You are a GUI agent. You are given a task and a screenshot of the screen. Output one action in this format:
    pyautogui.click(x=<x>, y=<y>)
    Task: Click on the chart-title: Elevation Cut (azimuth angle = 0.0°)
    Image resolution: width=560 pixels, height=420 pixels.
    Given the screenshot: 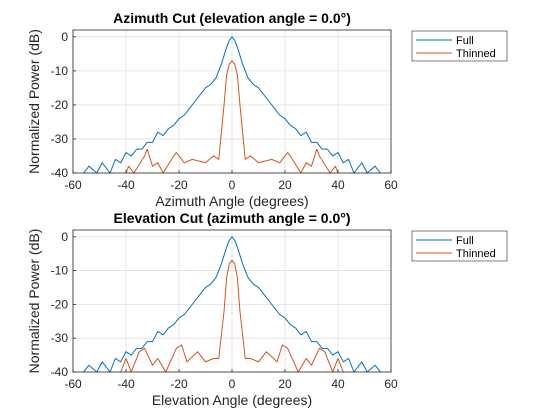 What is the action you would take?
    pyautogui.click(x=231, y=218)
    